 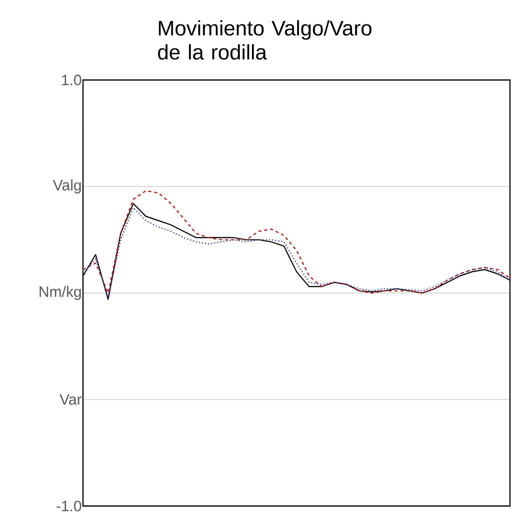 What do you see at coordinates (71, 399) in the screenshot?
I see `y-tick-label: Var` at bounding box center [71, 399].